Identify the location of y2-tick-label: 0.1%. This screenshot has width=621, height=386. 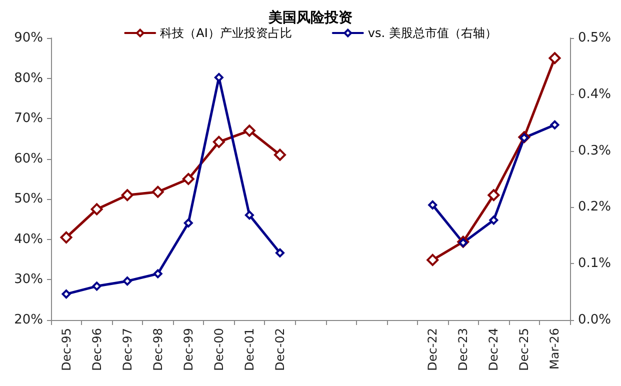
(595, 264).